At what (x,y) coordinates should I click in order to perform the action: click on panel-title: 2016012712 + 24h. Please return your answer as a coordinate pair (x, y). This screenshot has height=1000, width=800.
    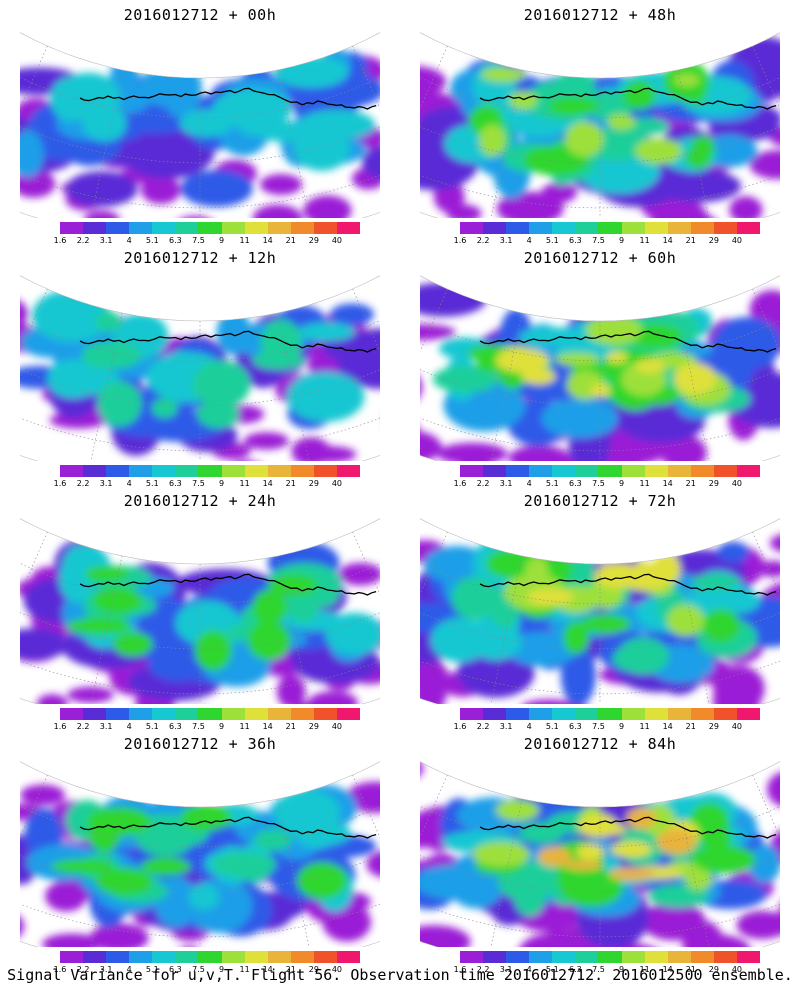
    Looking at the image, I should click on (200, 501).